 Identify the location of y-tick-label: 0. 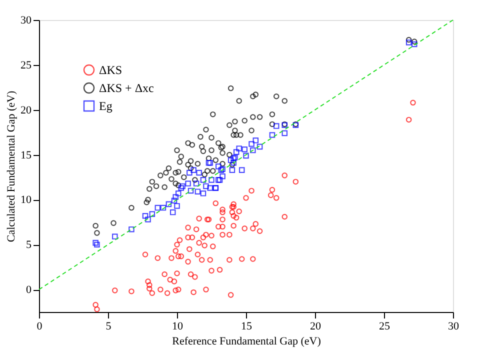
(29, 290).